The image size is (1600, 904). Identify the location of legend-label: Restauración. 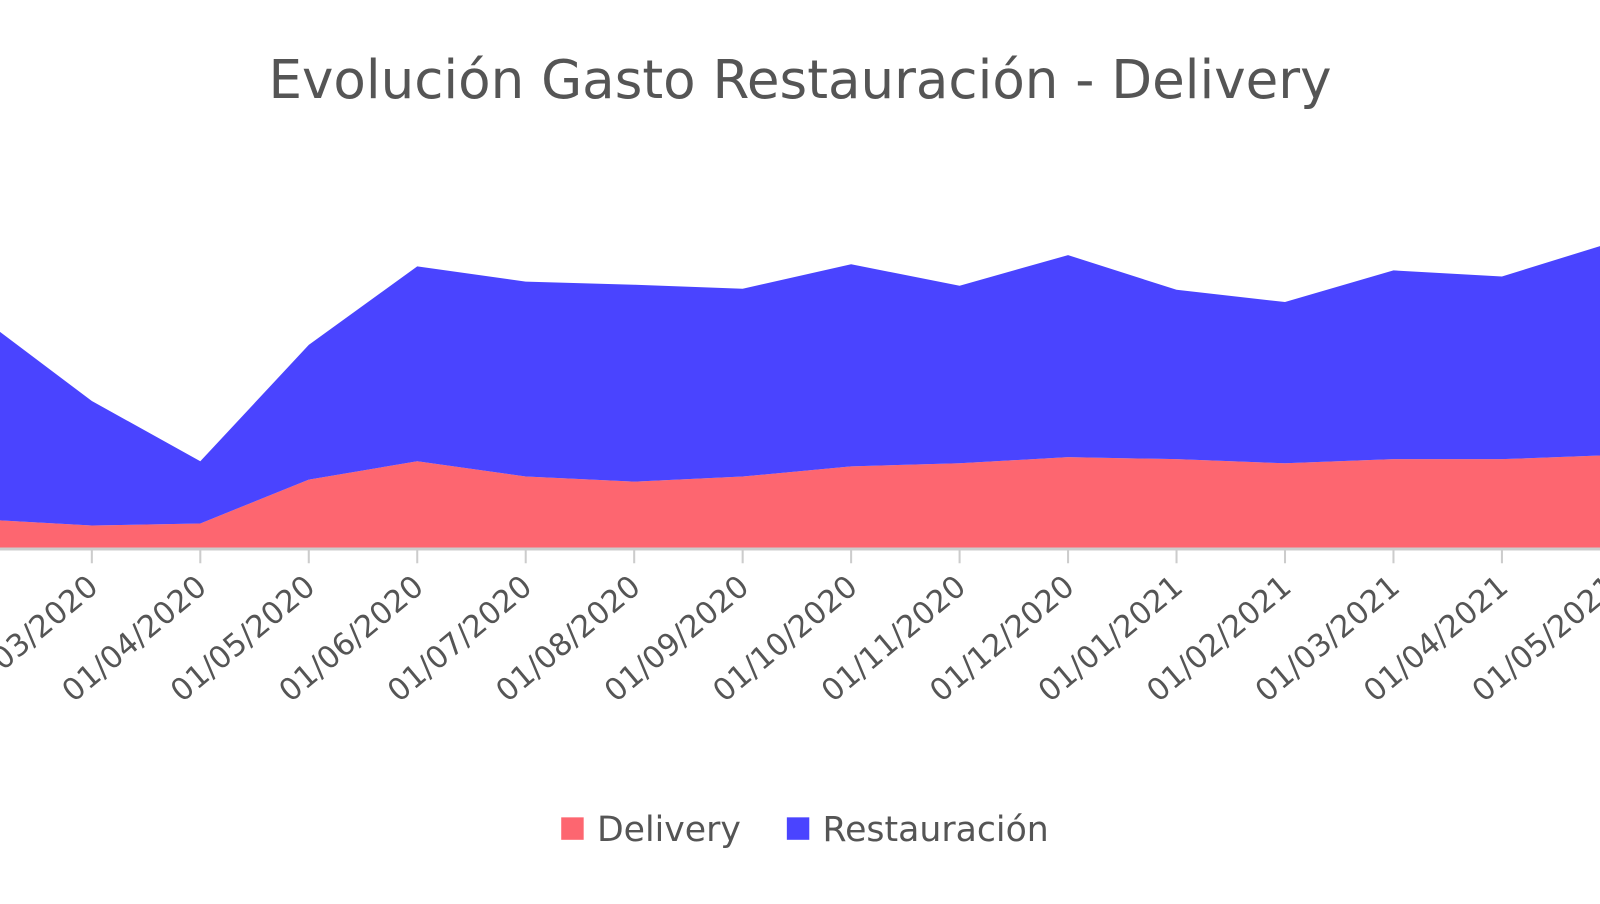
(936, 830).